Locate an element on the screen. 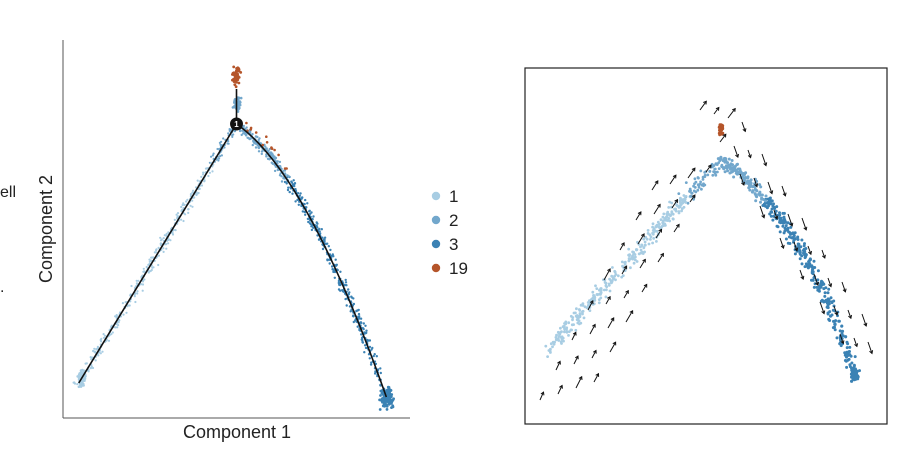 This screenshot has height=452, width=923. legend-swatch is located at coordinates (436, 244).